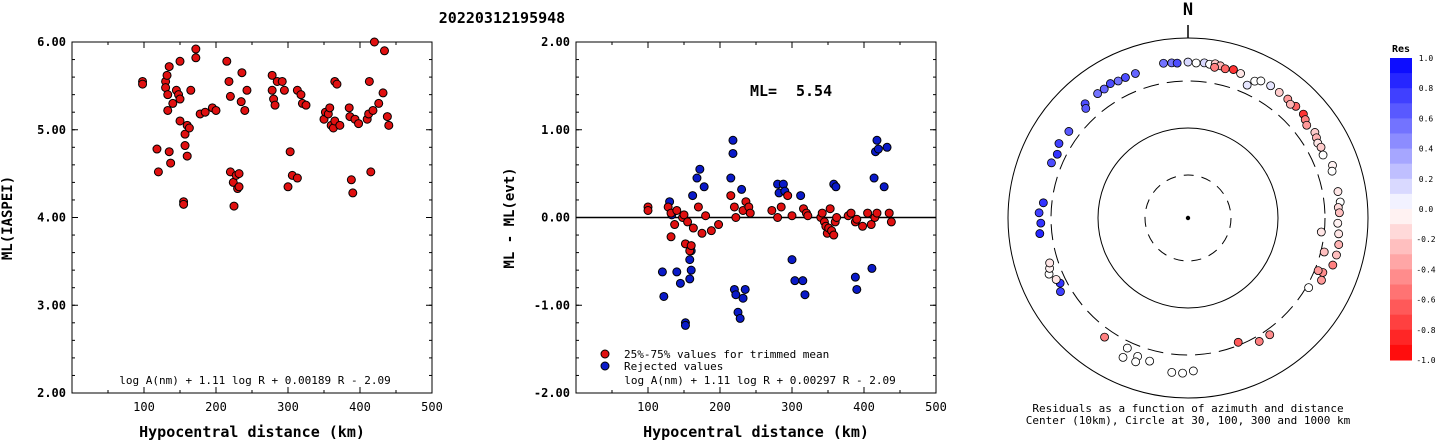 Image resolution: width=1437 pixels, height=446 pixels. I want to click on colorbar-tick-label: 0.8, so click(1426, 88).